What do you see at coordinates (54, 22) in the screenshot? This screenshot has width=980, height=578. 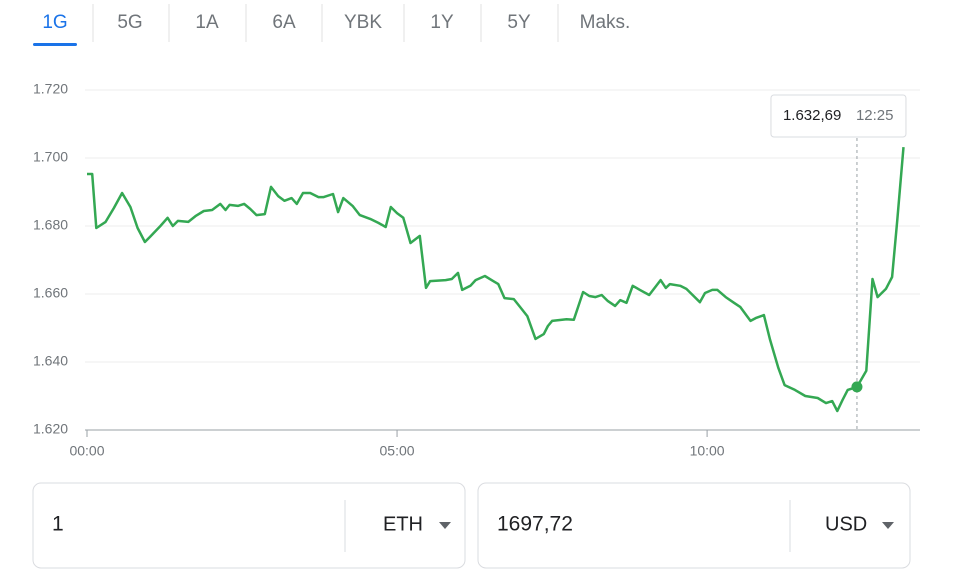 I see `tab: 1G` at bounding box center [54, 22].